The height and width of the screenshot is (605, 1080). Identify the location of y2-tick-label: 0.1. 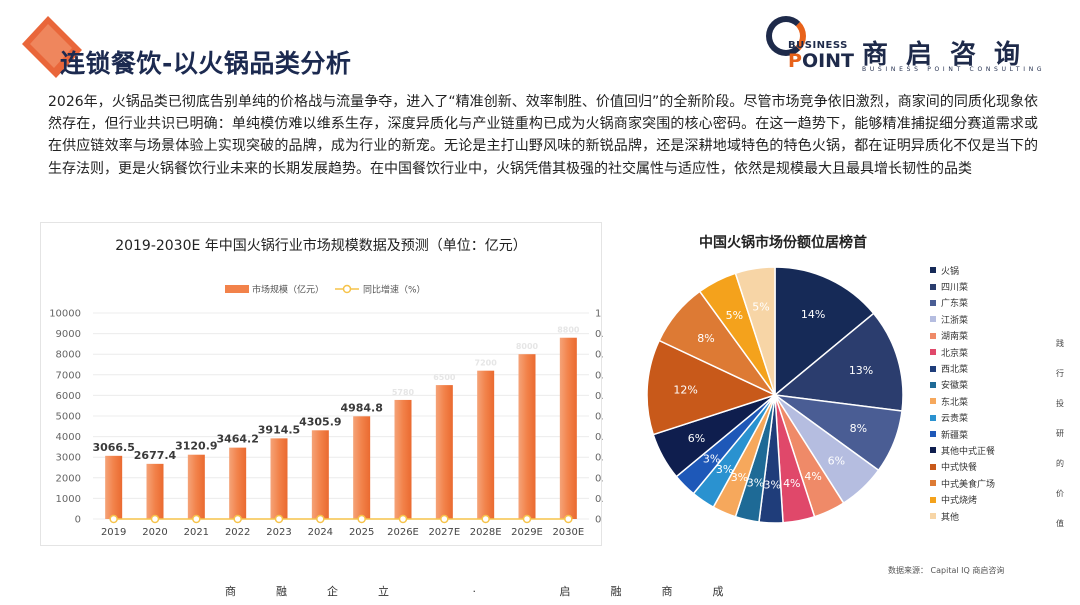
(599, 499).